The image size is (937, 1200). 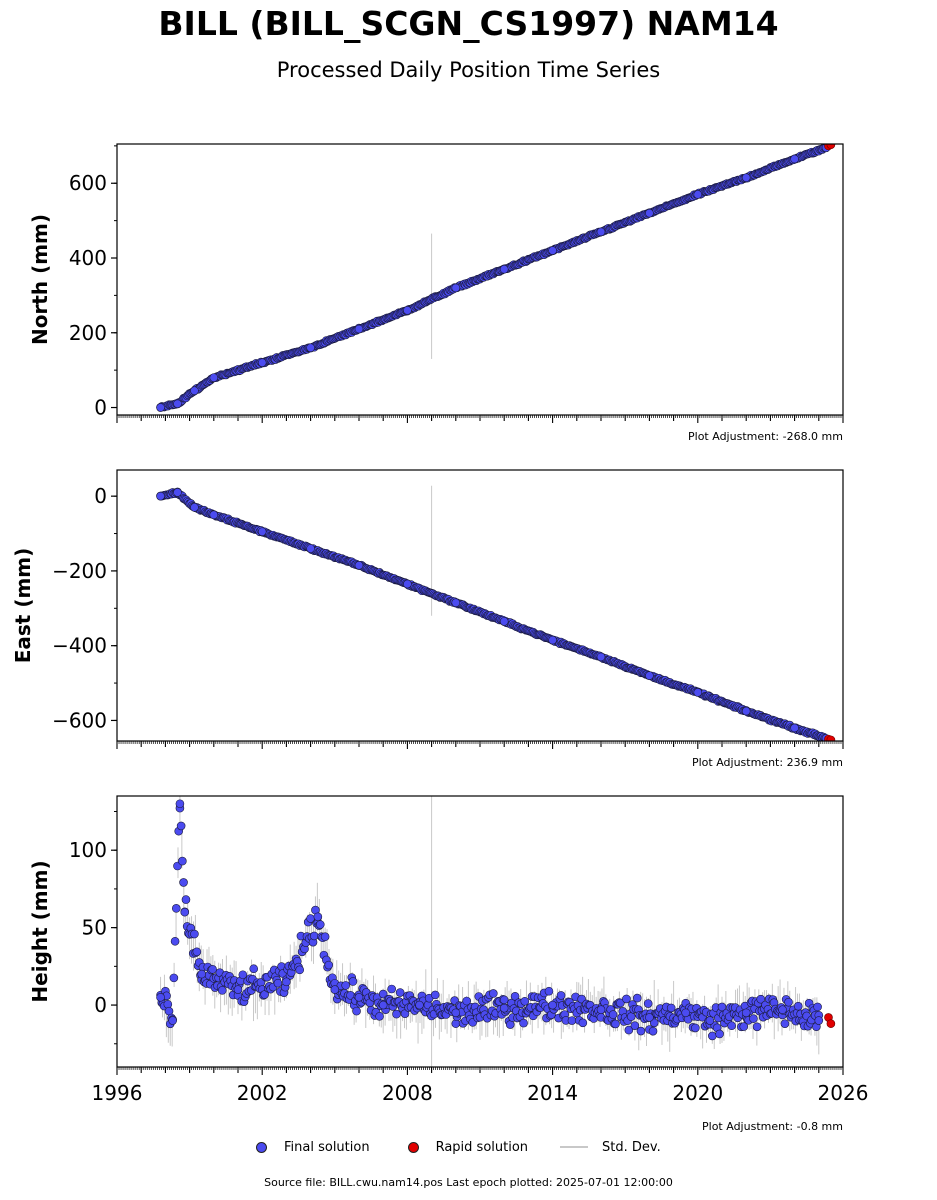 I want to click on legend-item-std: Std. Dev., so click(x=610, y=1147).